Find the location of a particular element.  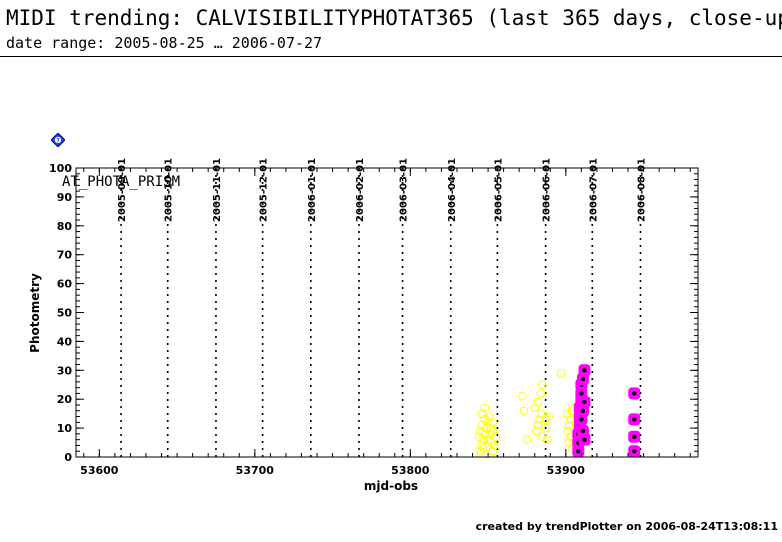

y-tick-label: 100 is located at coordinates (60, 168).